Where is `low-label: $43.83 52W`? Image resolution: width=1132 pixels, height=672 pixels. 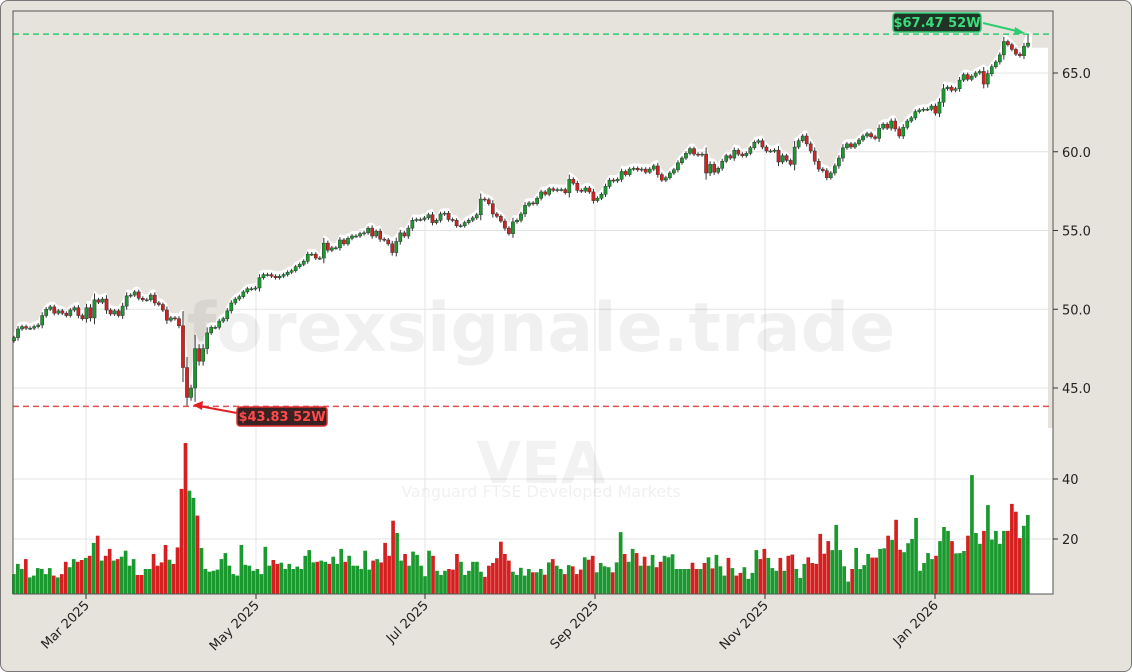 low-label: $43.83 52W is located at coordinates (281, 417).